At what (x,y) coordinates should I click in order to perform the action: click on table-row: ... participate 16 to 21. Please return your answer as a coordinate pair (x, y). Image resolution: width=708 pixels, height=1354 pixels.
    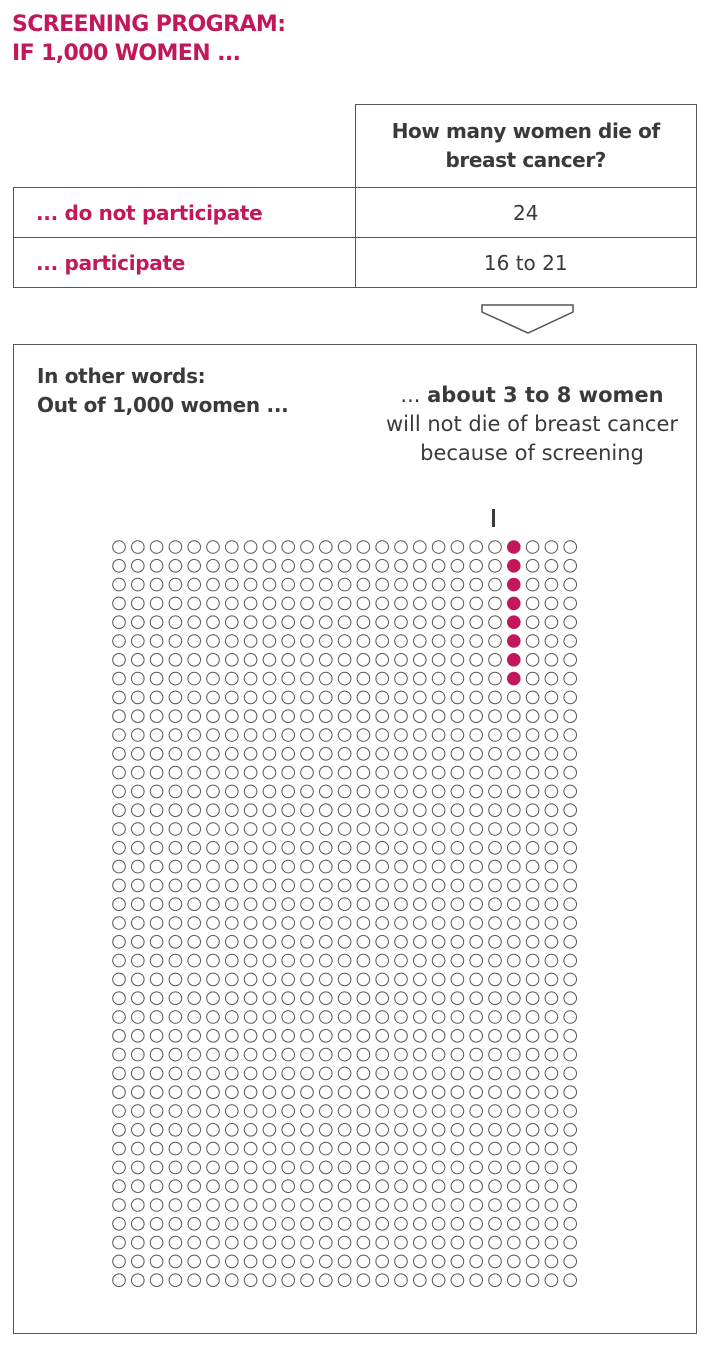
    Looking at the image, I should click on (355, 262).